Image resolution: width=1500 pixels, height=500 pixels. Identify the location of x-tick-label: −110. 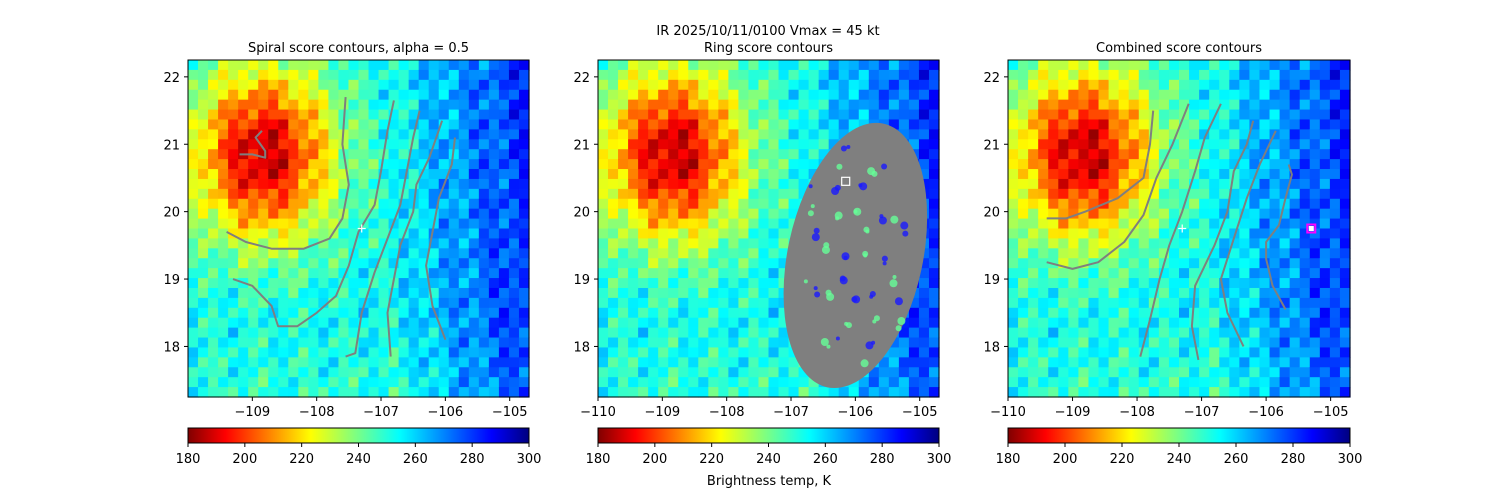
(598, 412).